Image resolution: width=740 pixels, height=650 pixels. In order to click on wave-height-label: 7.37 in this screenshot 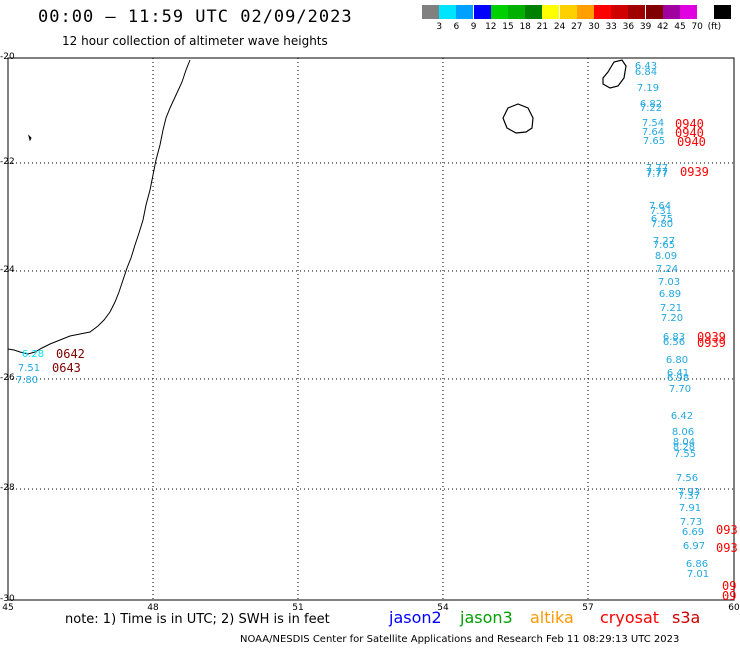, I will do `click(689, 496)`.